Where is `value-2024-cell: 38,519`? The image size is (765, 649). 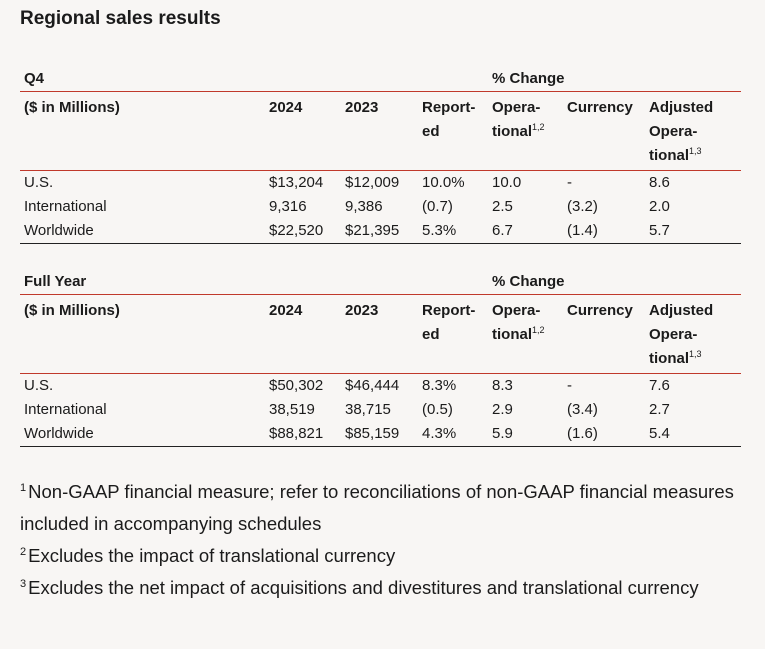
value-2024-cell: 38,519 is located at coordinates (292, 409).